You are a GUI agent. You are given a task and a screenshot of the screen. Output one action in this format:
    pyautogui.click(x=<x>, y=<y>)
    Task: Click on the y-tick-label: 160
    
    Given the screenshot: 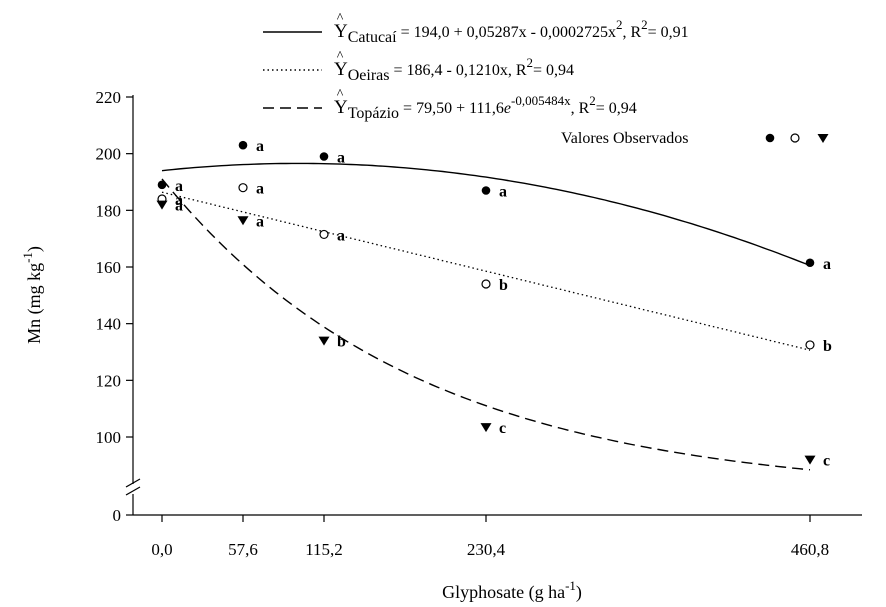 What is the action you would take?
    pyautogui.click(x=109, y=267)
    